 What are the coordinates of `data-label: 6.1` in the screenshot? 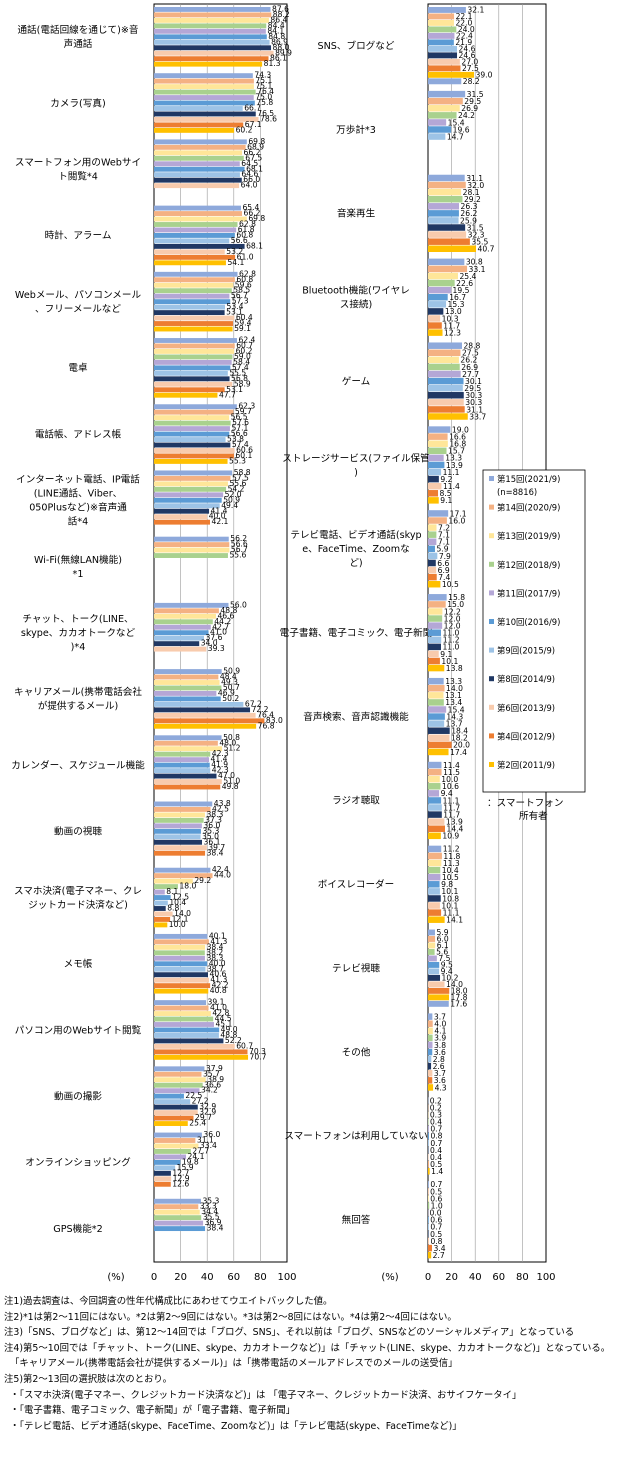 It's located at (443, 945).